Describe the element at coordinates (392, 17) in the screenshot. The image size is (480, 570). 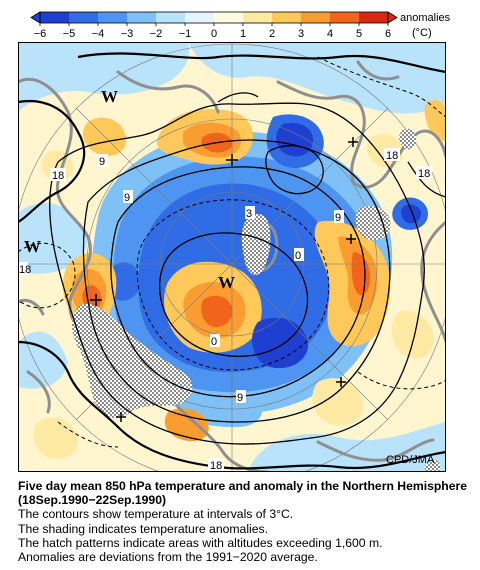
I see `colorbar-right-arrow` at that location.